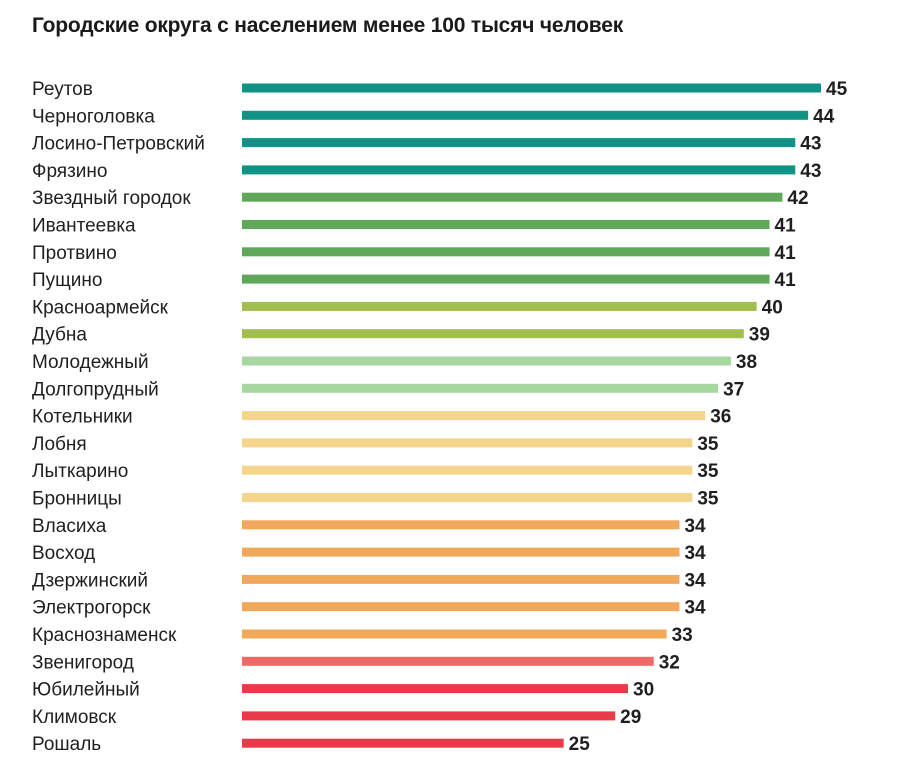 The image size is (912, 766). I want to click on value-label: 33, so click(682, 635).